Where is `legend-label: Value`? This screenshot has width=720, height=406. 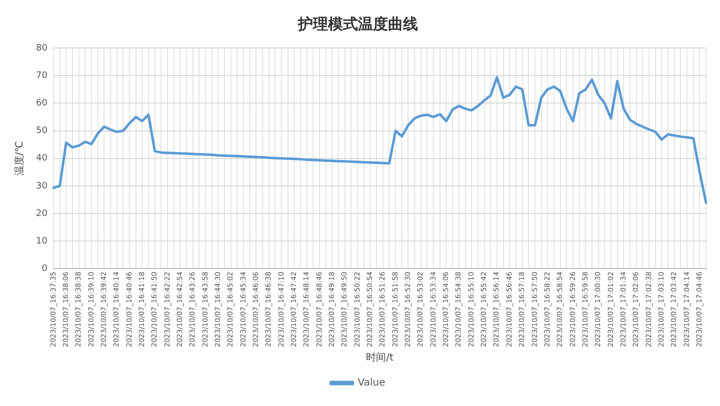
legend-label: Value is located at coordinates (372, 383).